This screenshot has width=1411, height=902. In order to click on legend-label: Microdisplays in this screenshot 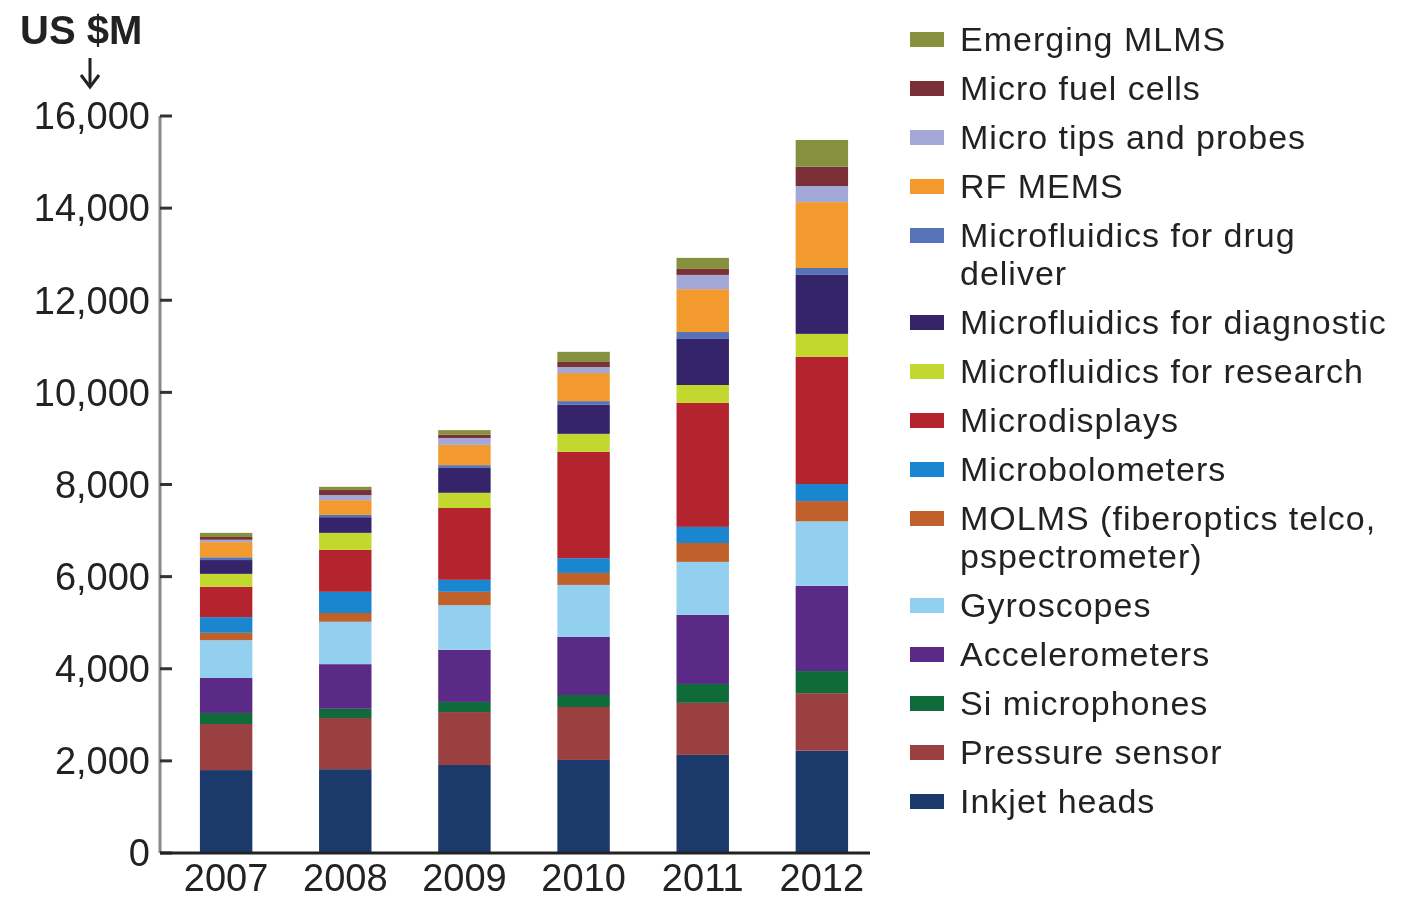, I will do `click(1069, 420)`.